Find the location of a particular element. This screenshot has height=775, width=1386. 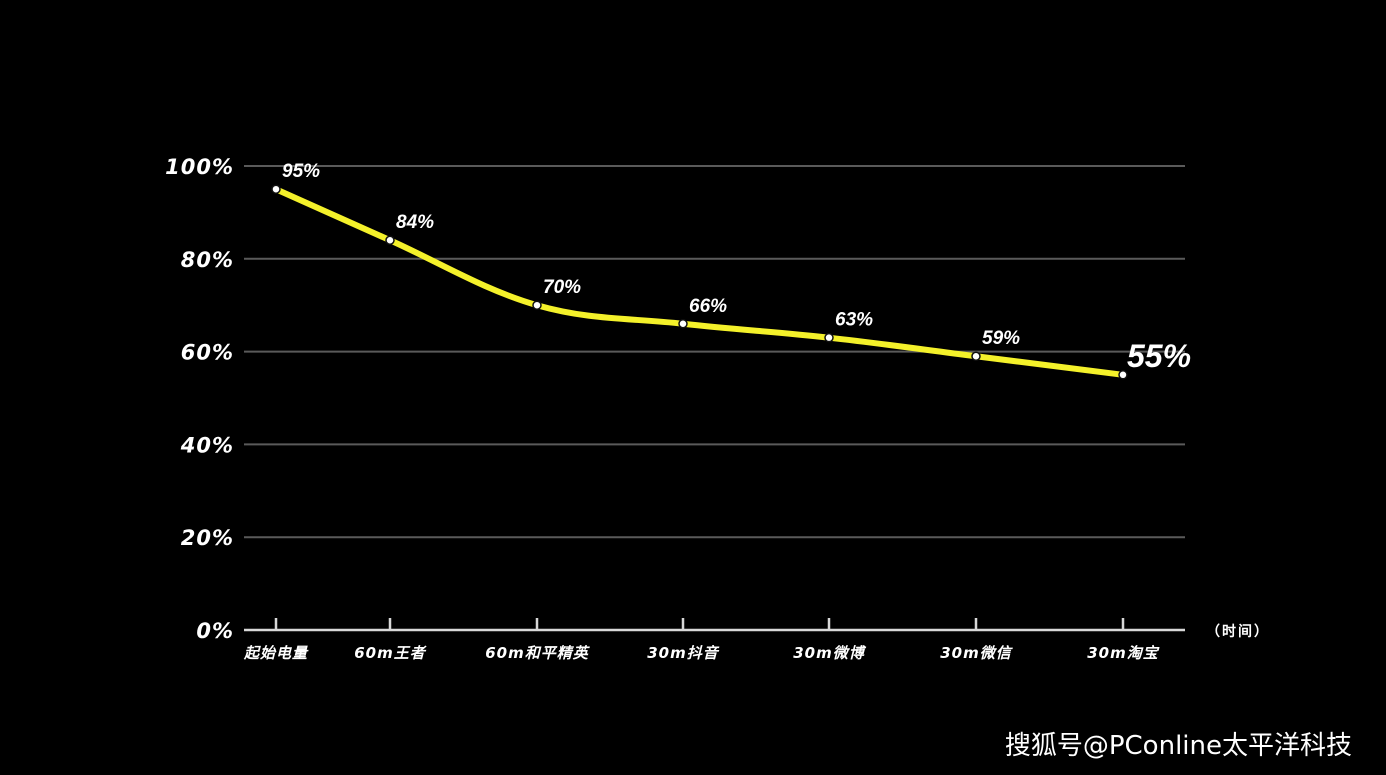

x-tick-label: 60m和平精英 is located at coordinates (538, 653).